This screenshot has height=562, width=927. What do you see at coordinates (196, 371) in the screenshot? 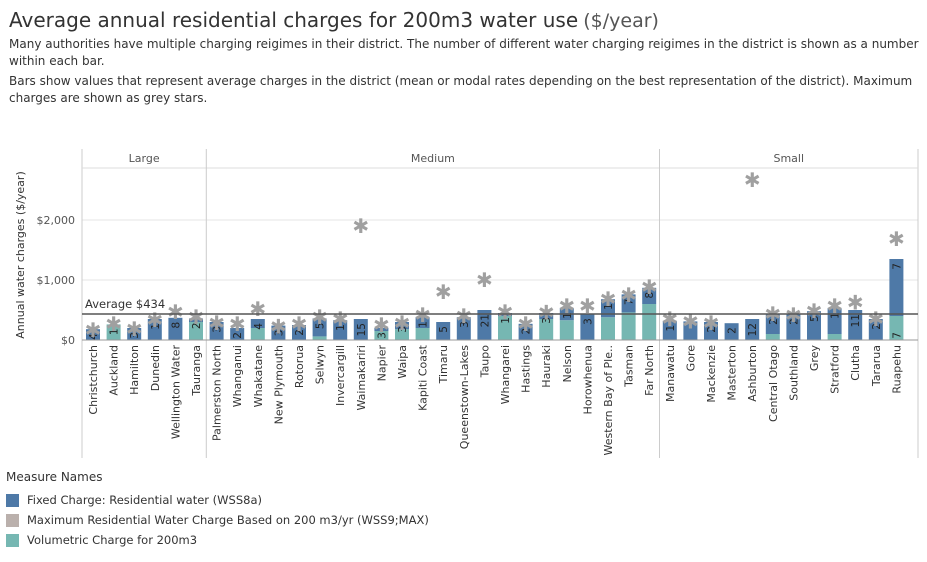
I see `x-tick-label: Tauranga` at bounding box center [196, 371].